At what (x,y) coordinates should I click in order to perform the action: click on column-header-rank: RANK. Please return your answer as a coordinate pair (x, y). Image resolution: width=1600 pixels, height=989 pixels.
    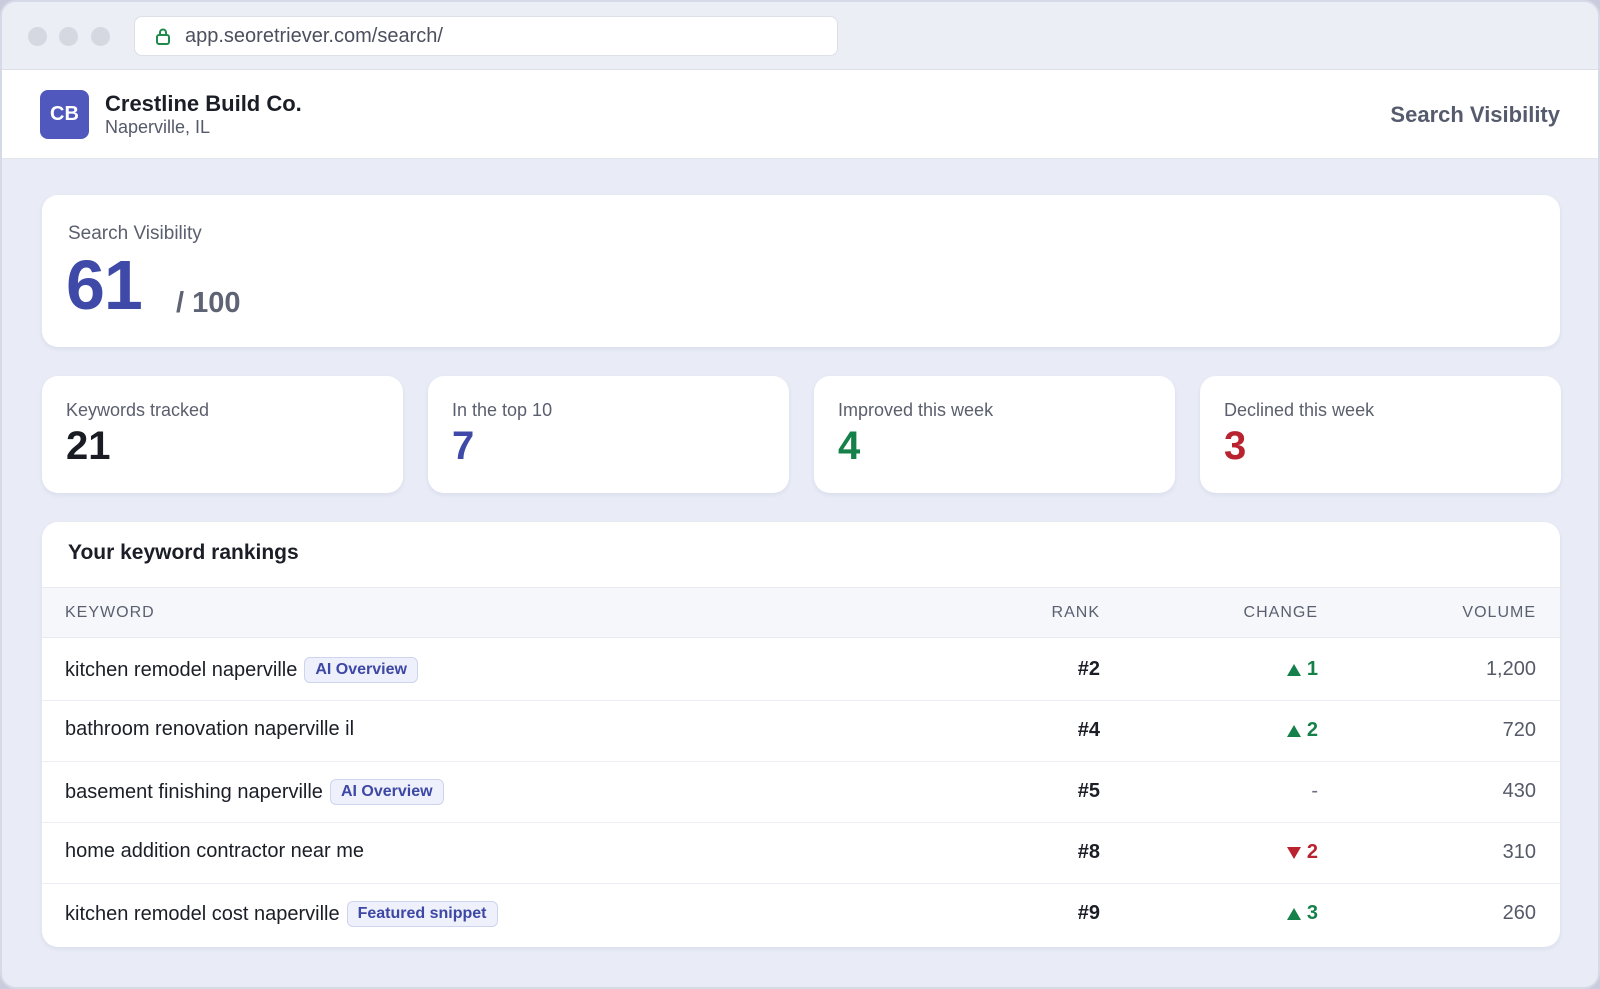
    Looking at the image, I should click on (1075, 612).